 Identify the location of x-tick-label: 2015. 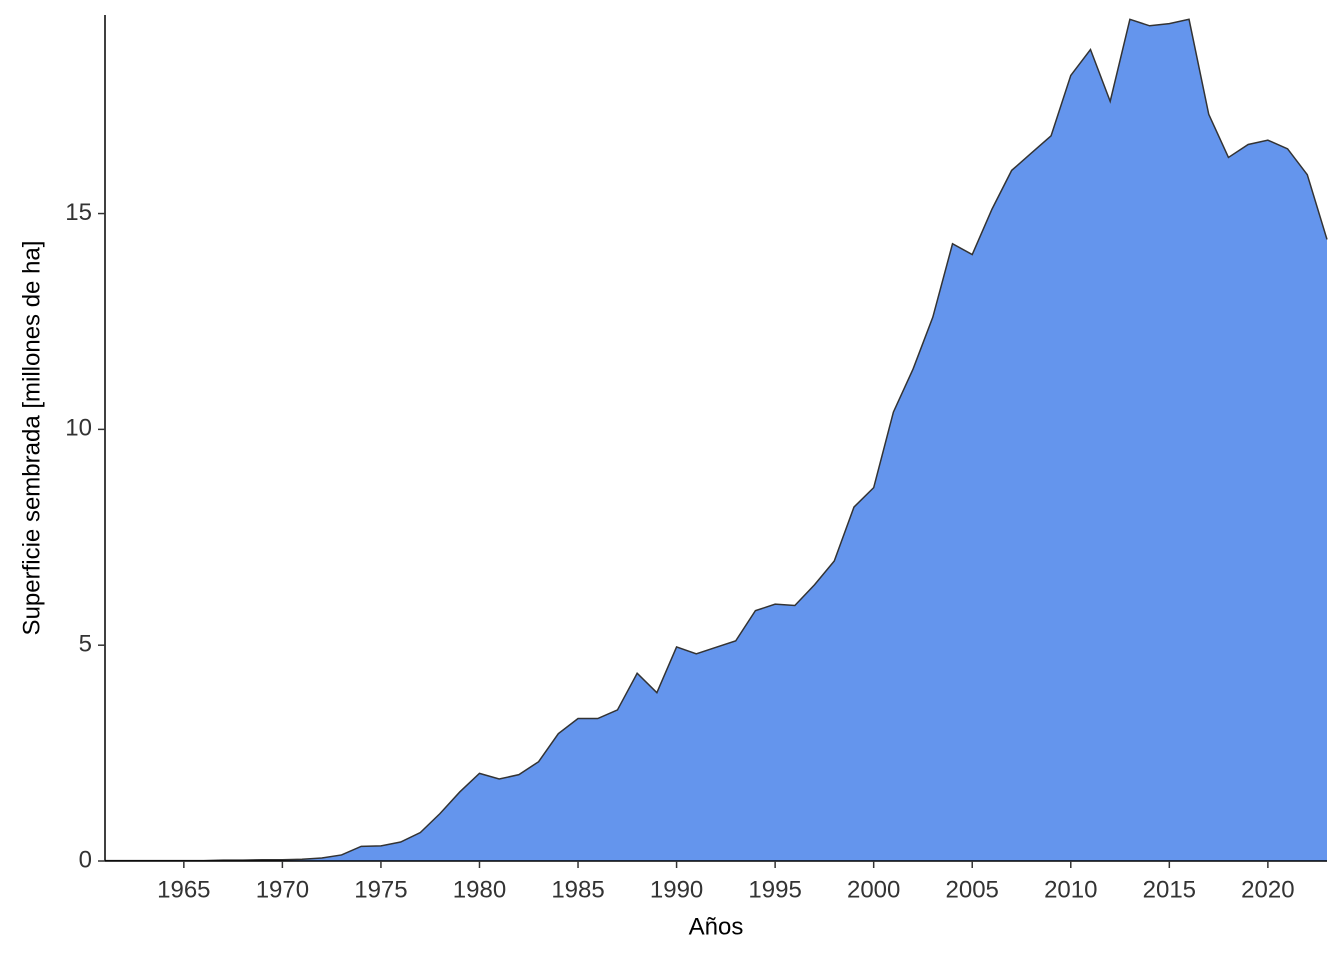
(1169, 889).